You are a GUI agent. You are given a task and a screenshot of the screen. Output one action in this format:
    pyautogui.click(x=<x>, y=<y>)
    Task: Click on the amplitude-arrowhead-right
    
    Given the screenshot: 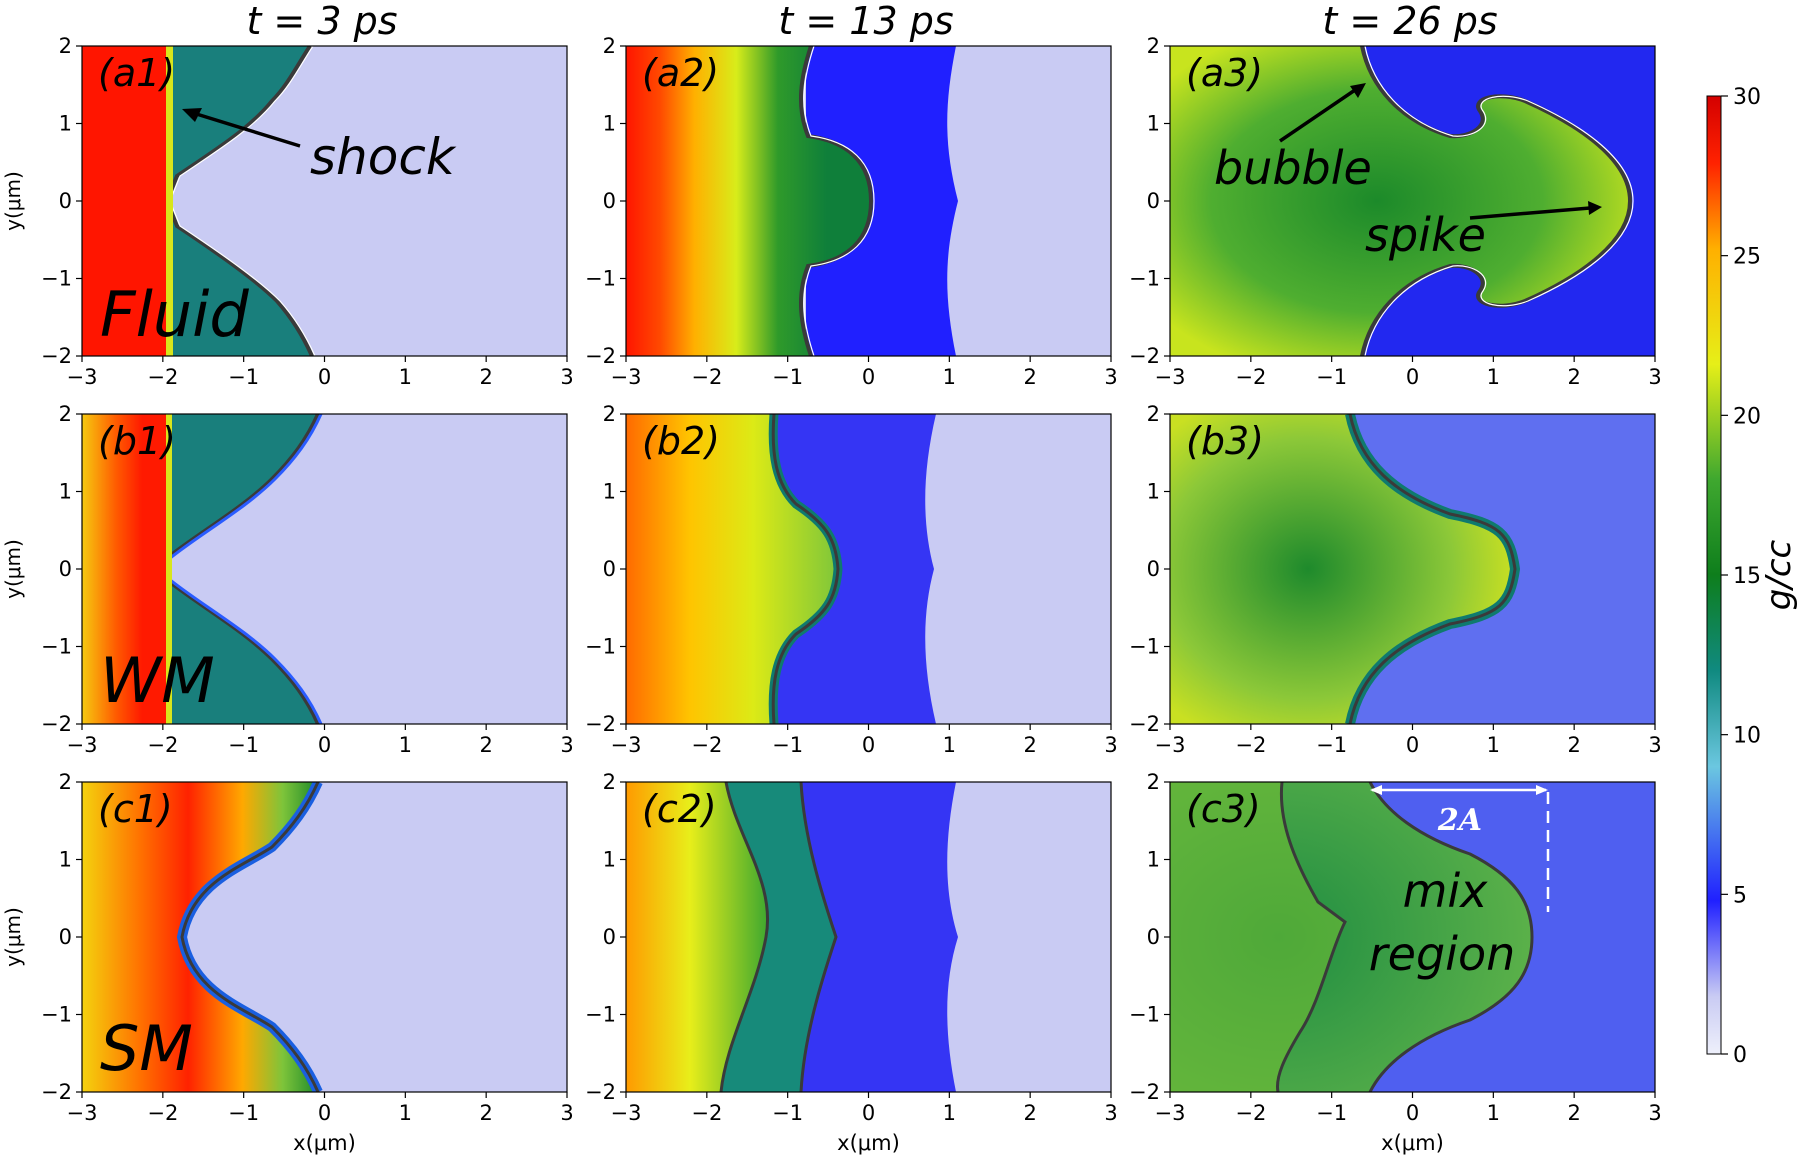 What is the action you would take?
    pyautogui.click(x=1542, y=790)
    